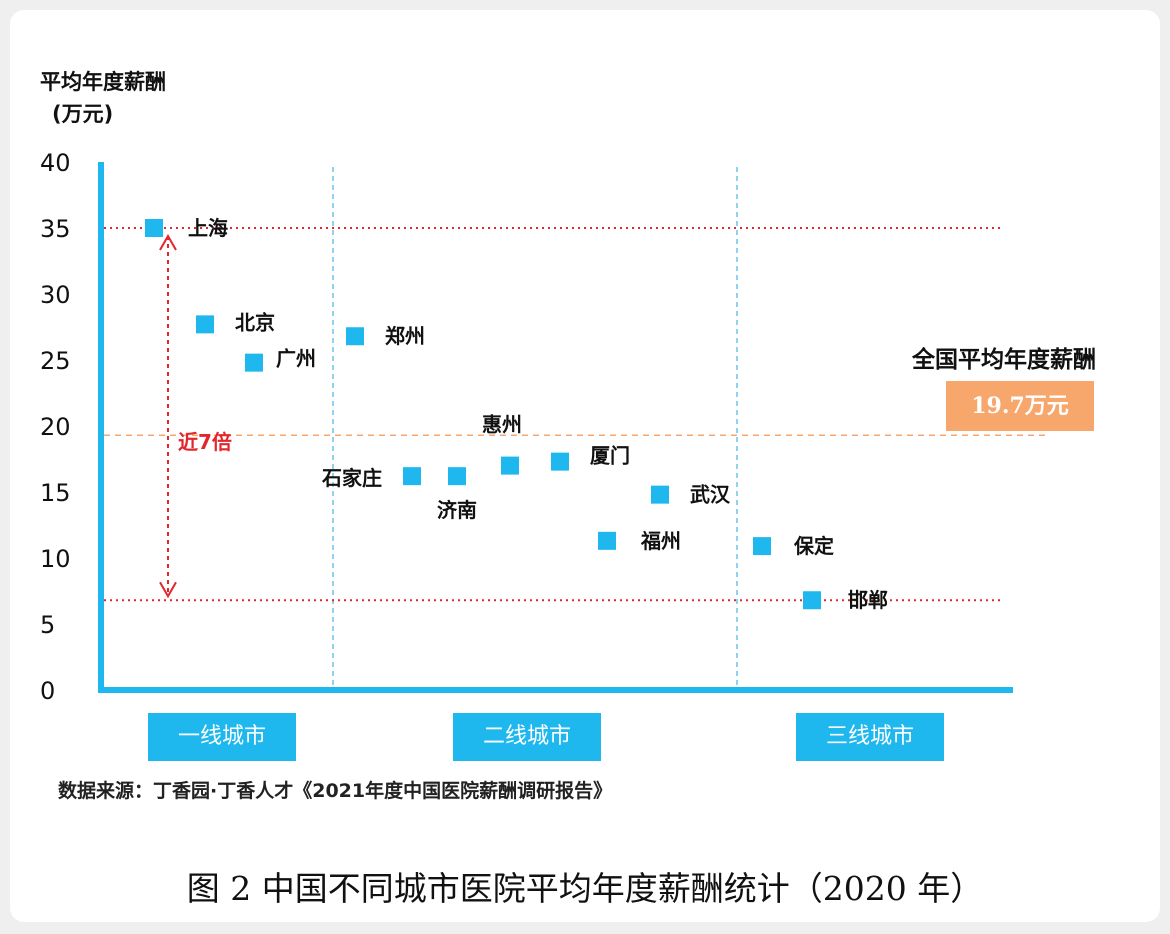  What do you see at coordinates (103, 98) in the screenshot?
I see `y-axis-label: 平均年度薪酬 (万元)` at bounding box center [103, 98].